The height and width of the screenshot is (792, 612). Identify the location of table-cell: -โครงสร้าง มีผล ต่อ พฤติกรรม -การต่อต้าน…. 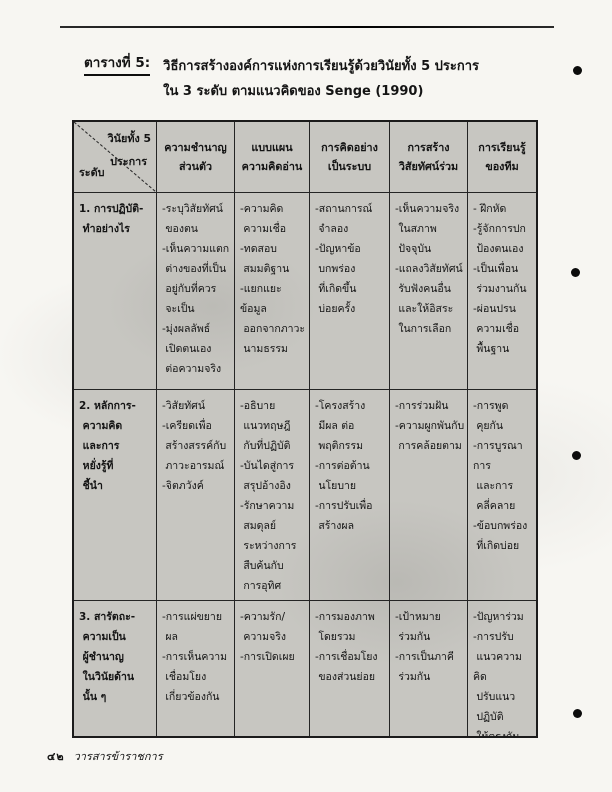
(350, 495).